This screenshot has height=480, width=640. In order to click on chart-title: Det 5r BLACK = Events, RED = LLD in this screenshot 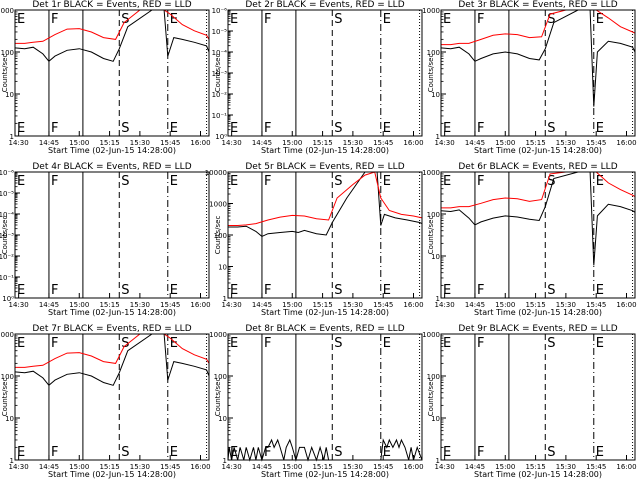, I will do `click(324, 167)`.